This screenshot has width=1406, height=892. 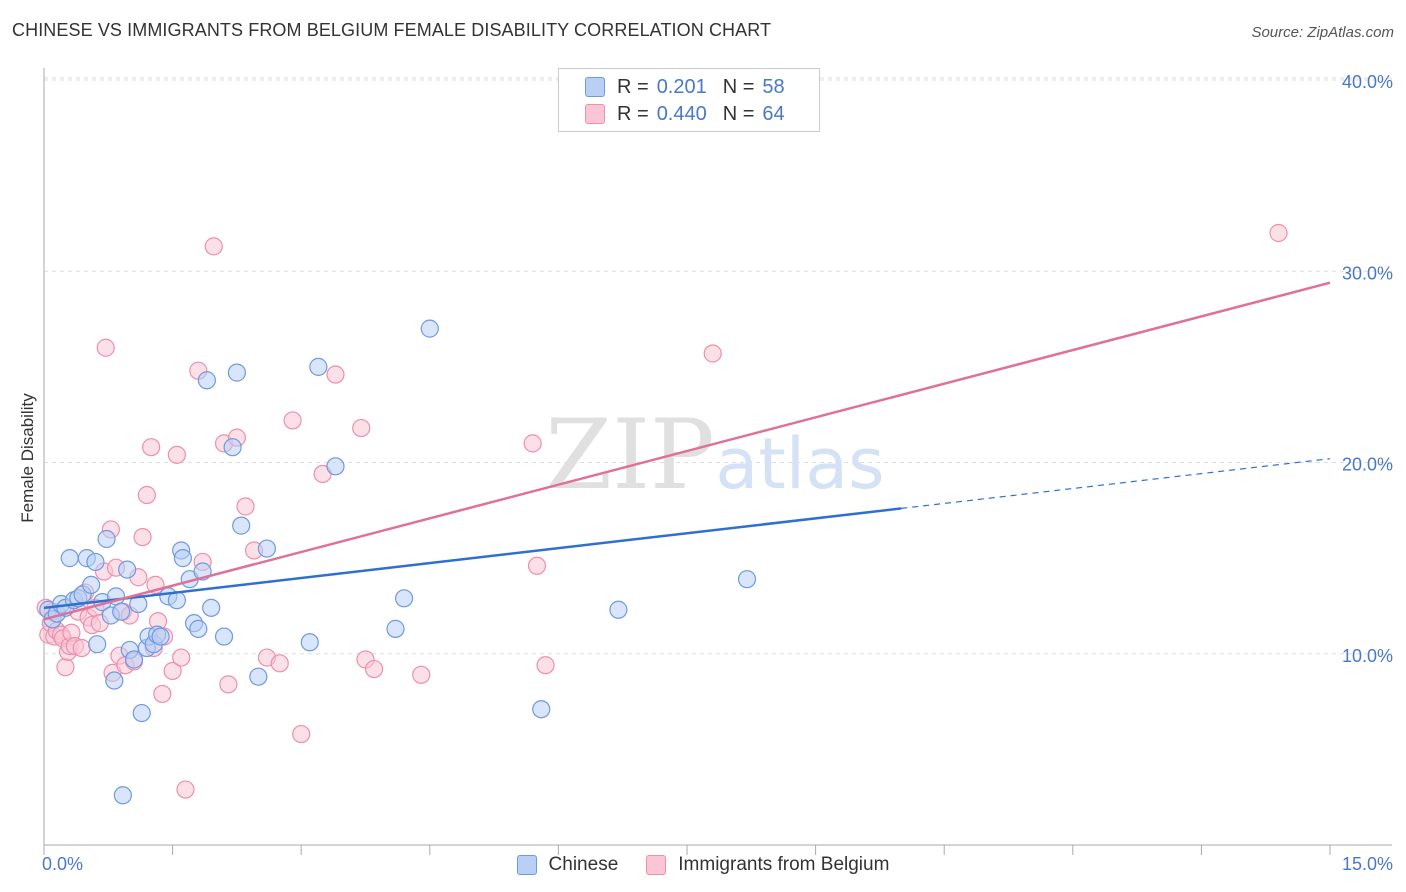 I want to click on legend-r-value: 0.440, so click(x=681, y=113).